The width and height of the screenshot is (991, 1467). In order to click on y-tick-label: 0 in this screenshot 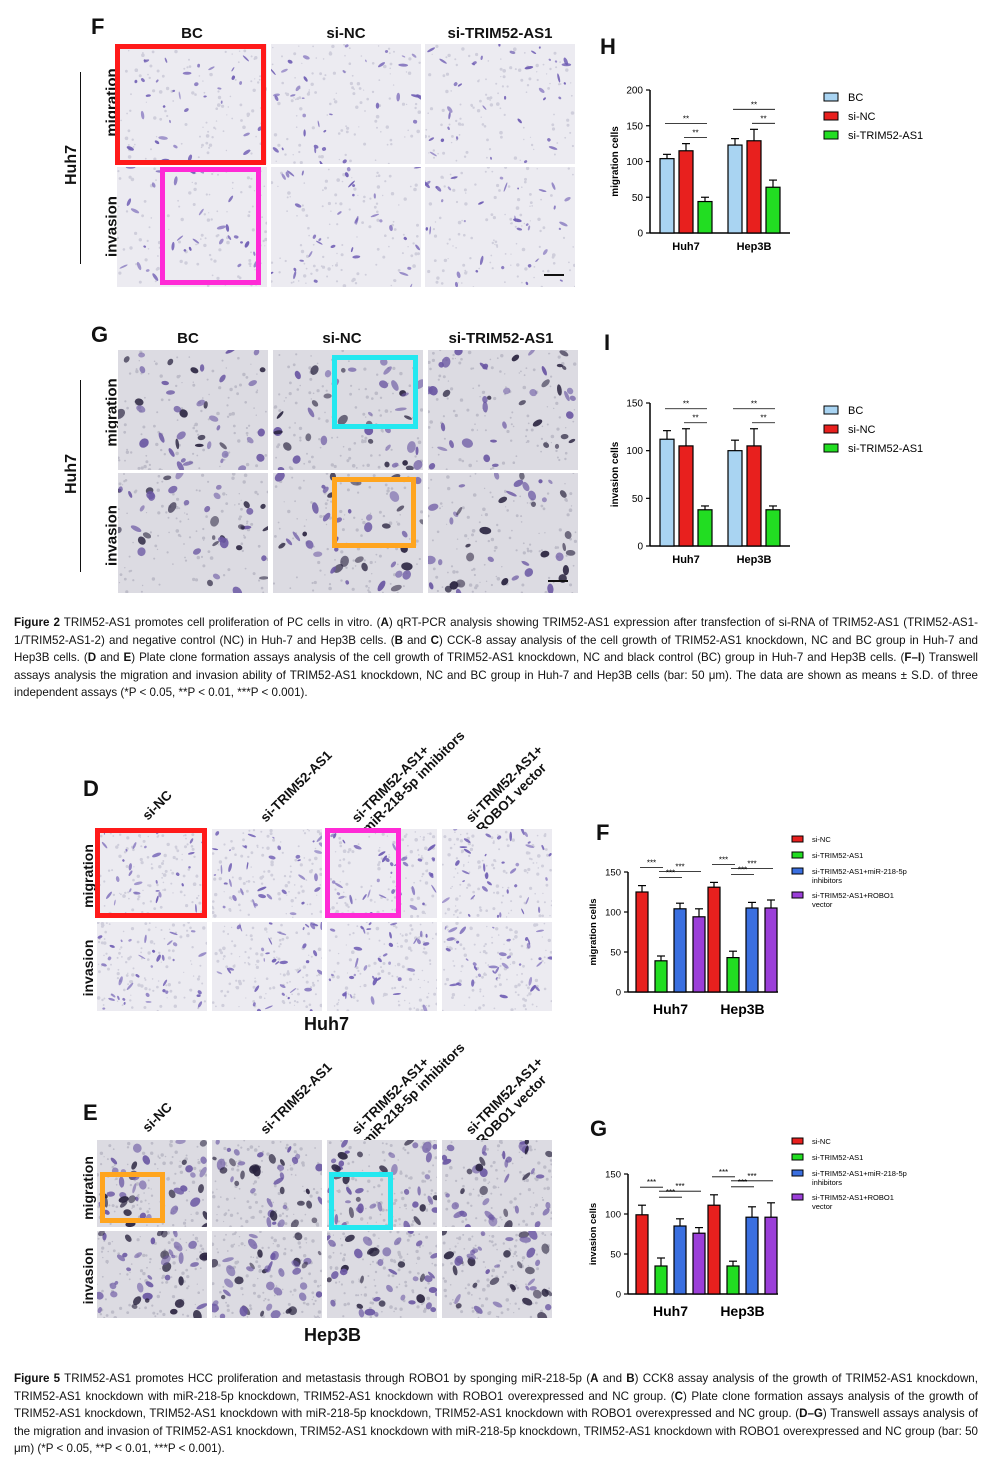, I will do `click(618, 1295)`.